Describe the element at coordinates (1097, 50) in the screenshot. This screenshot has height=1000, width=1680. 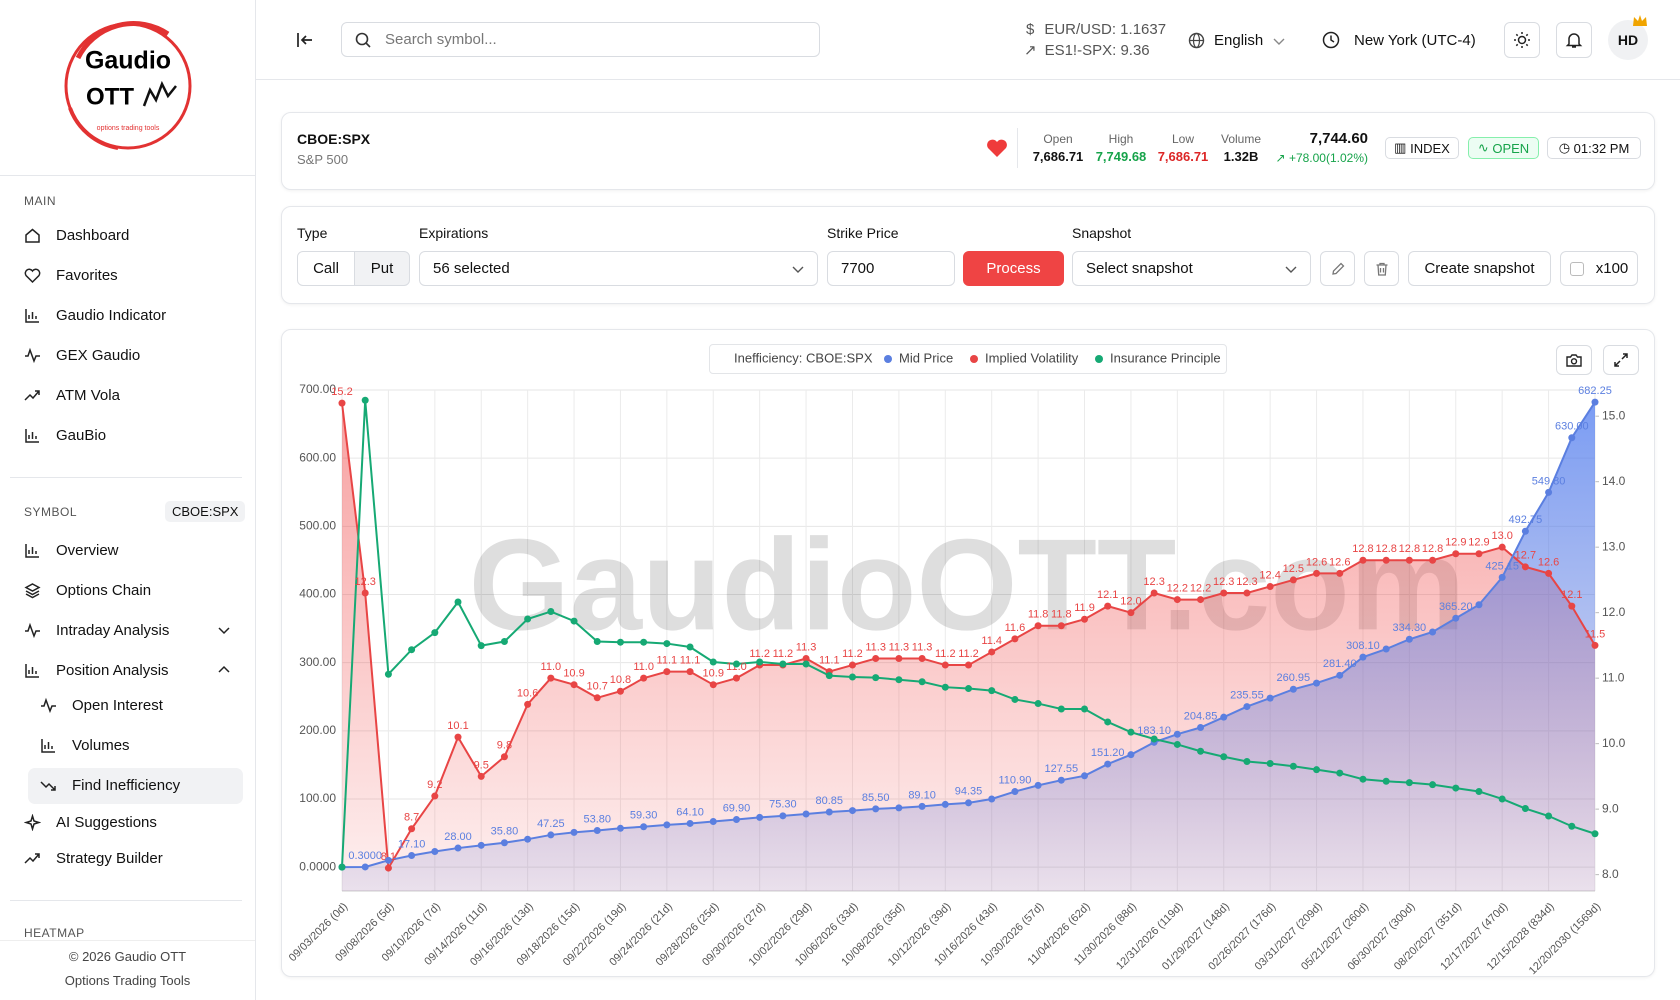
I see `es-spx-text: ES1!-SPX: 9.36` at that location.